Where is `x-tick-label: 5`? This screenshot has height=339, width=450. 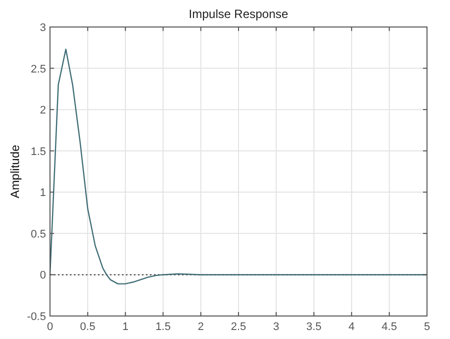 x-tick-label: 5 is located at coordinates (427, 327).